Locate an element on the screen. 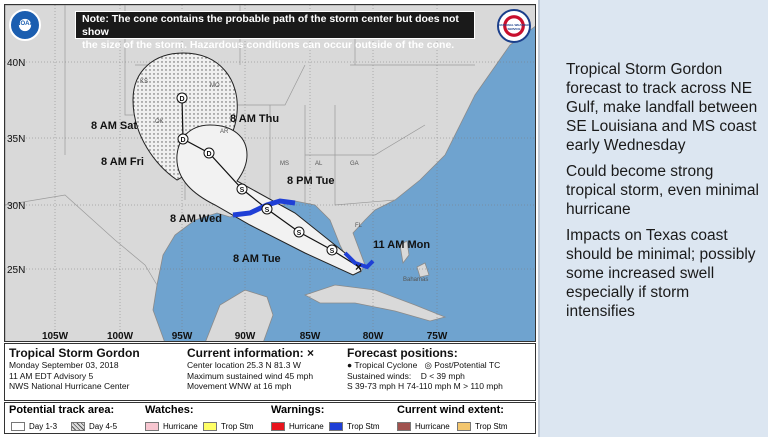 This screenshot has height=437, width=768. current-position-mark: × is located at coordinates (358, 267).